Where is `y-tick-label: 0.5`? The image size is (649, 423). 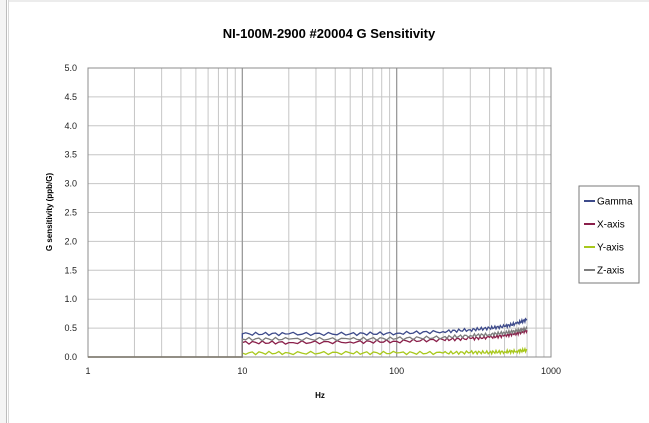 y-tick-label: 0.5 is located at coordinates (70, 328).